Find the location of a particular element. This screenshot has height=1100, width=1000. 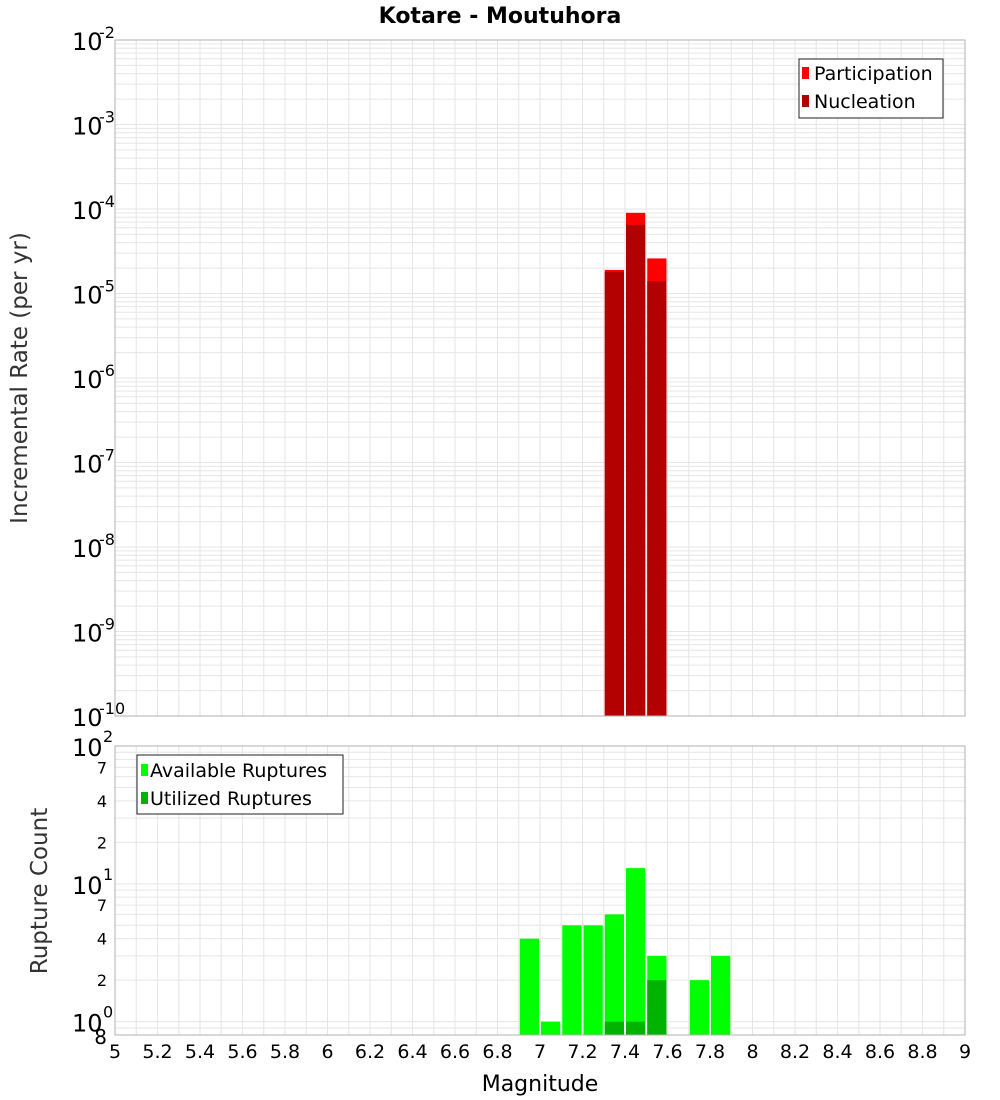

x-tick-label: 7.6 is located at coordinates (667, 1052).